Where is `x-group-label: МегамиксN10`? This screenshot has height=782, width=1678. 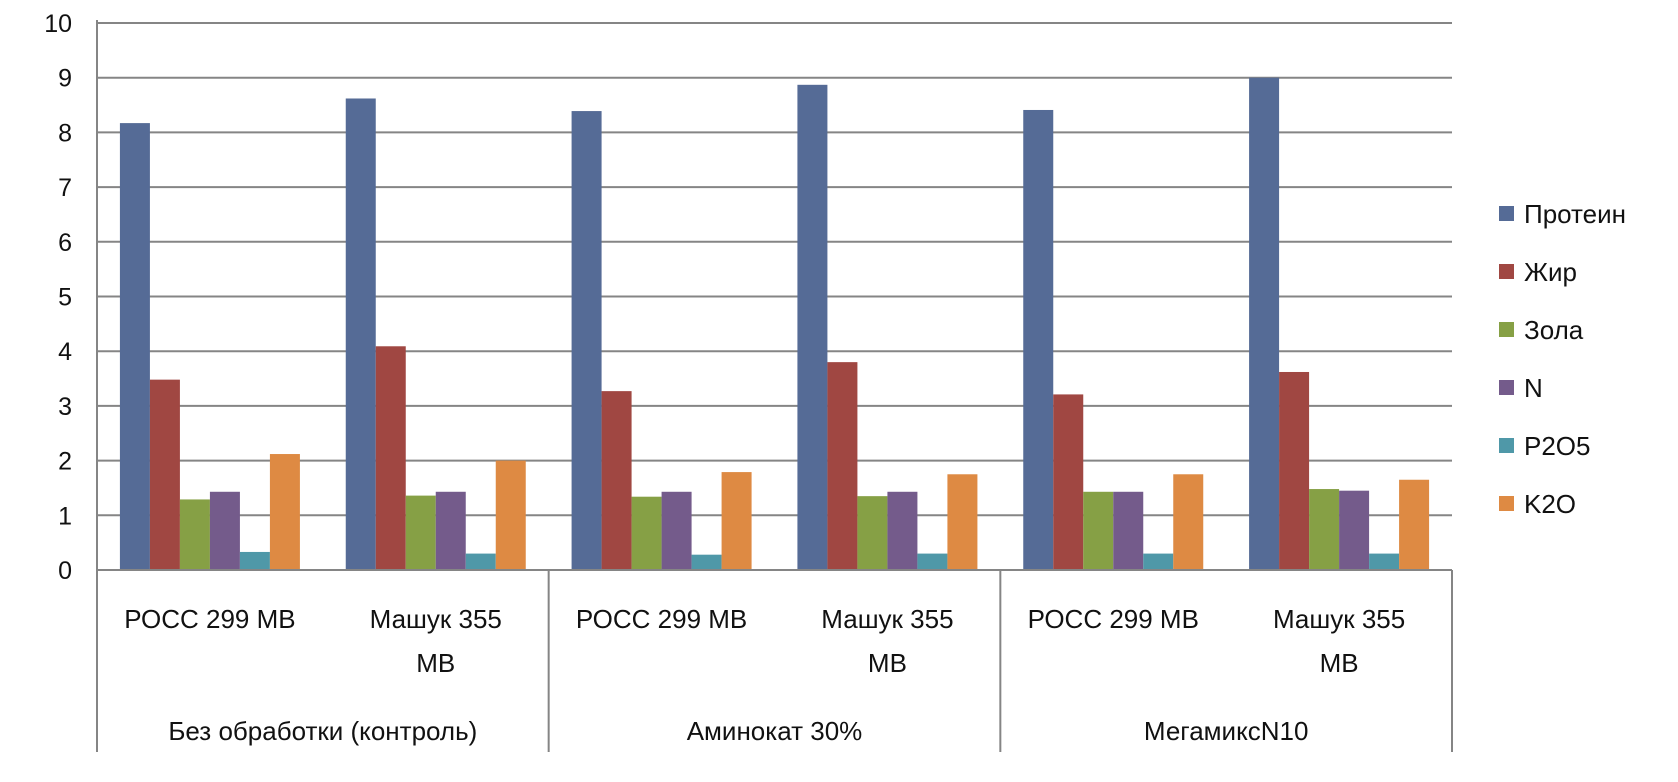
x-group-label: МегамиксN10 is located at coordinates (1226, 731).